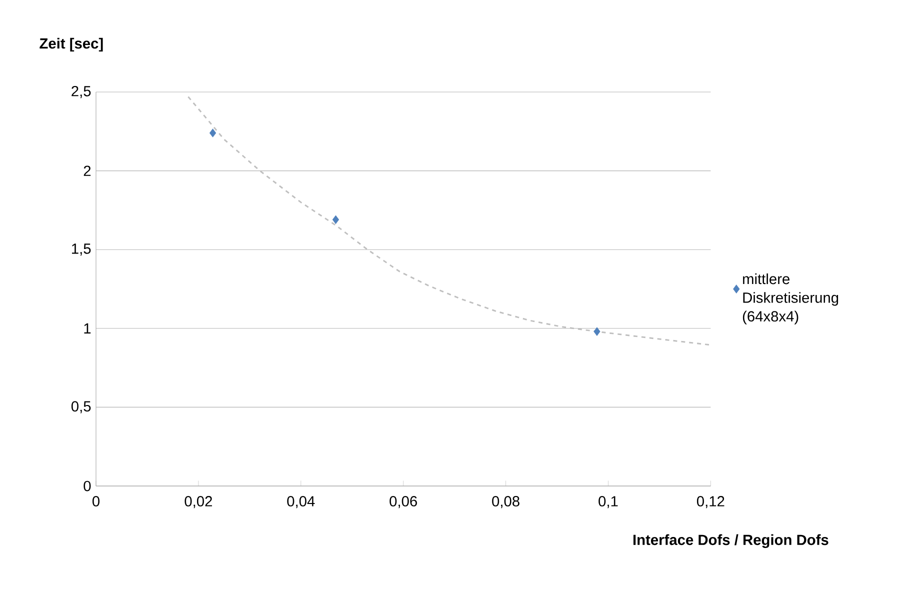 This screenshot has height=594, width=910. Describe the element at coordinates (87, 328) in the screenshot. I see `y-tick-label: 1` at that location.